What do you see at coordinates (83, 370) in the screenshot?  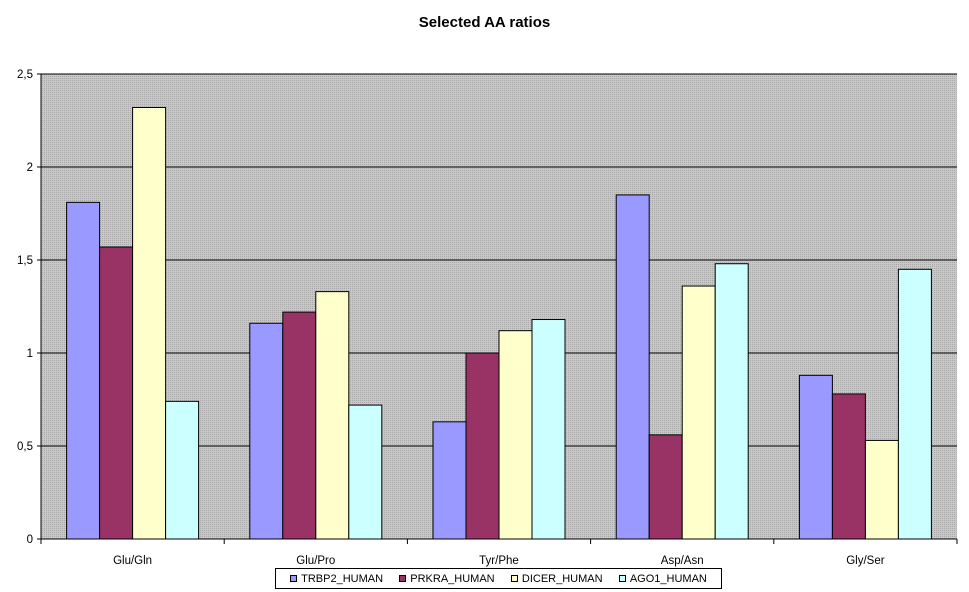 I see `bar-trbp2-human-glu-gln` at bounding box center [83, 370].